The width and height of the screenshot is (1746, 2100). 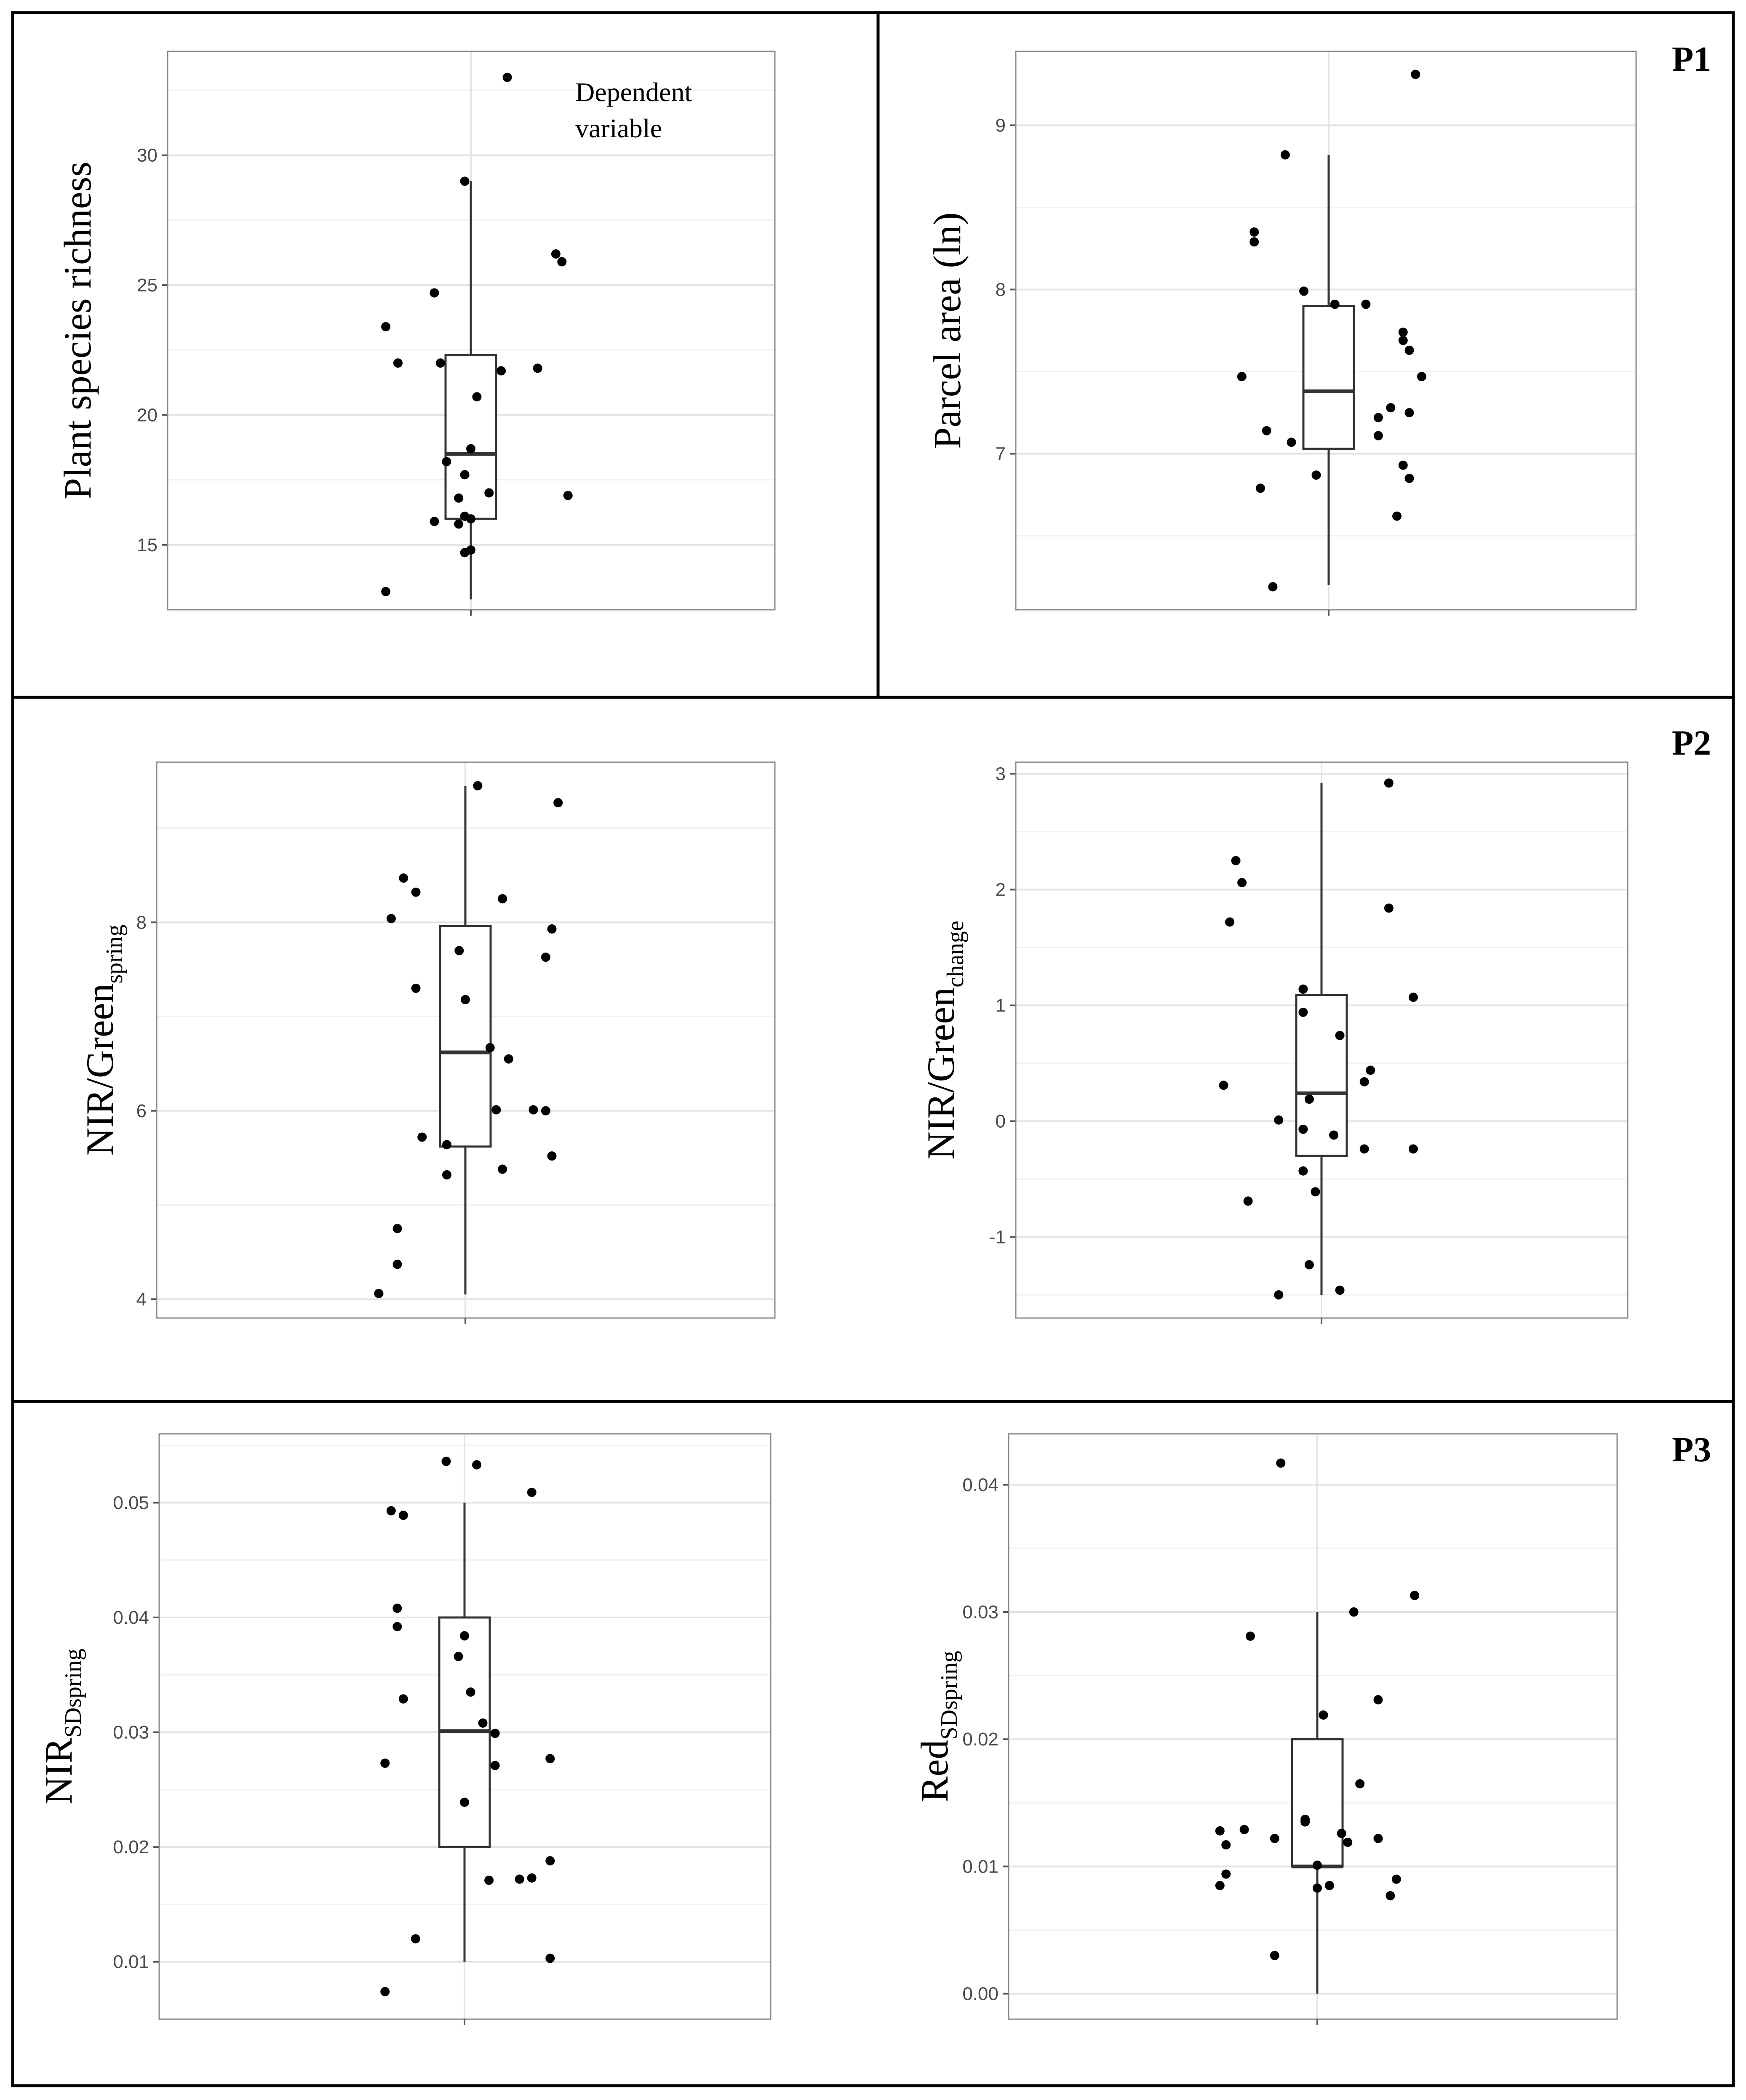 What do you see at coordinates (147, 545) in the screenshot?
I see `y-tick-label: 15` at bounding box center [147, 545].